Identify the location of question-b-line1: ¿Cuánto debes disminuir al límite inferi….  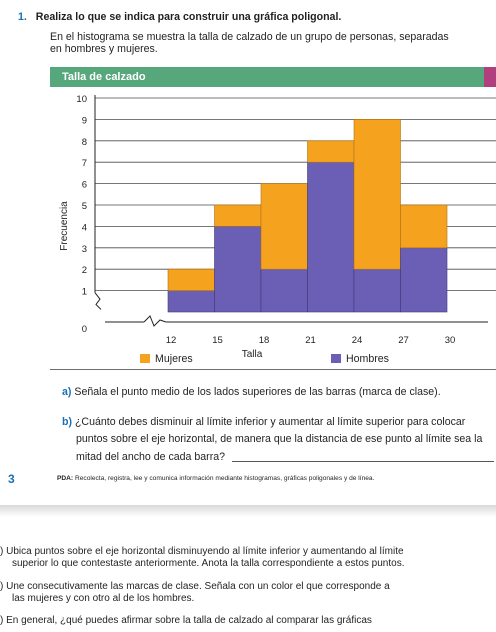
(270, 422).